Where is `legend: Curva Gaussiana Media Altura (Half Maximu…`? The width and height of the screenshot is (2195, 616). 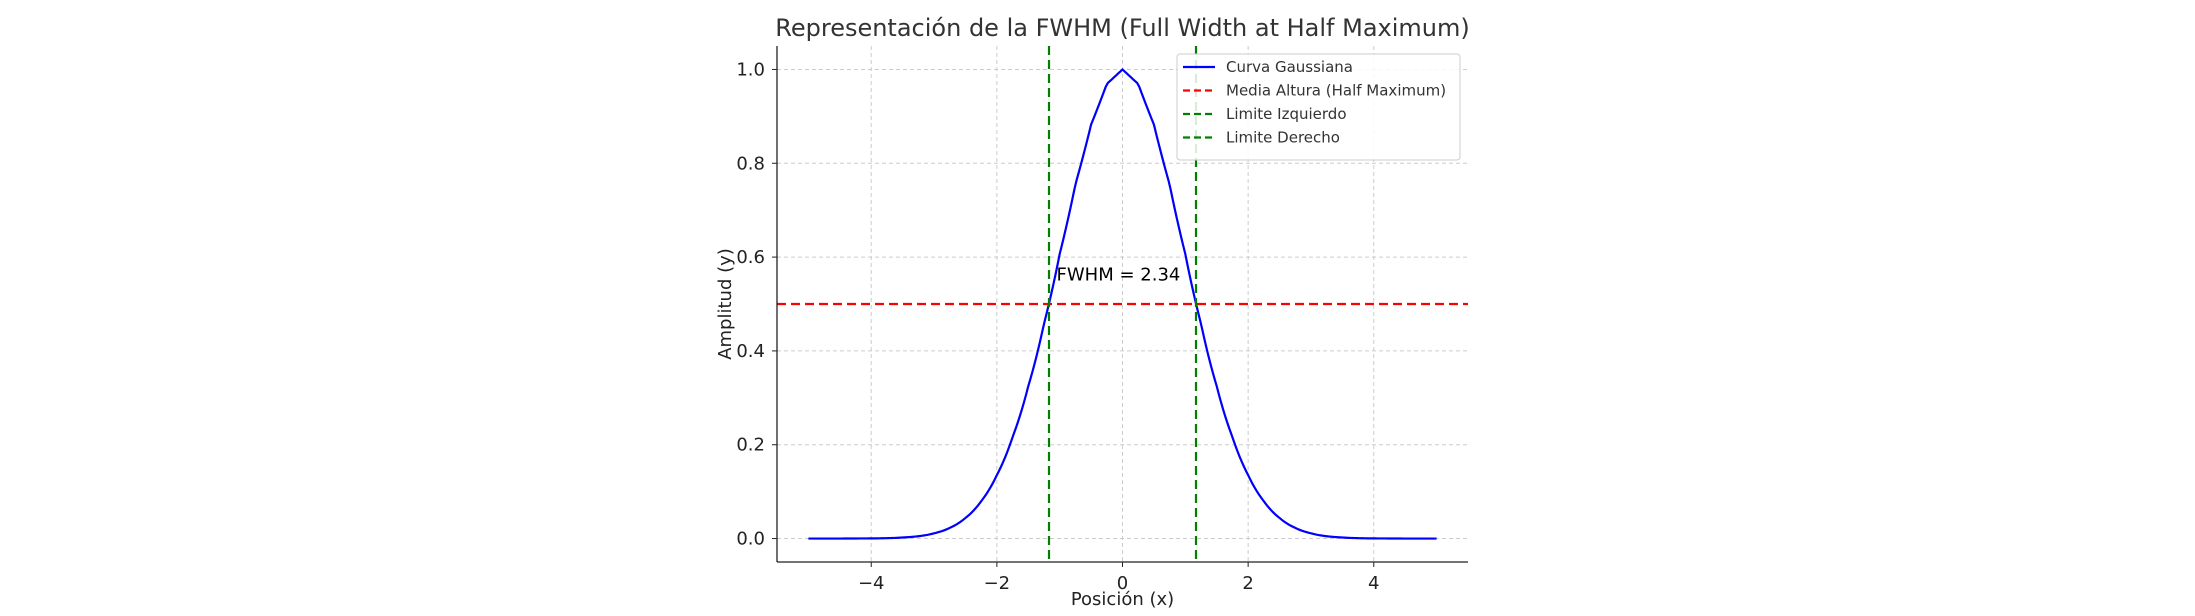 legend: Curva Gaussiana Media Altura (Half Maximu… is located at coordinates (1318, 107).